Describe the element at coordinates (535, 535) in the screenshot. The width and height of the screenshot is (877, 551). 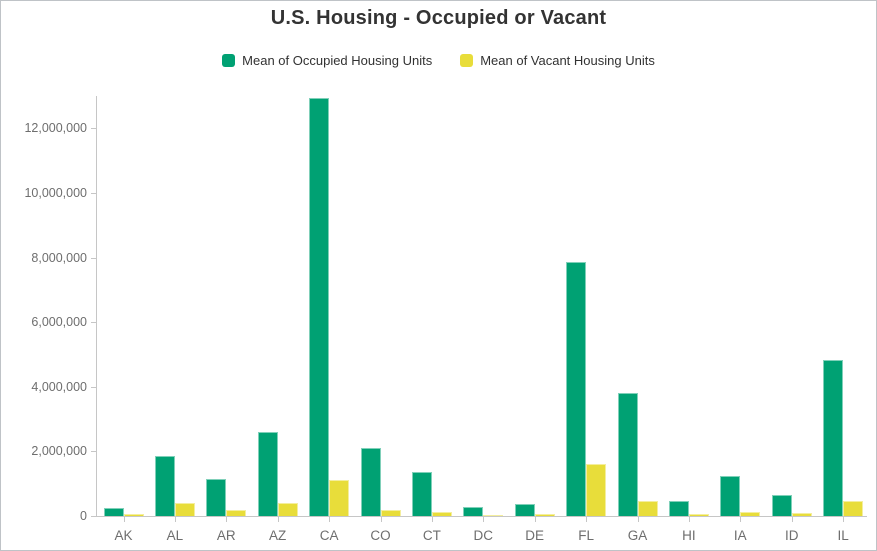
I see `x-axis-tick-label: DE` at that location.